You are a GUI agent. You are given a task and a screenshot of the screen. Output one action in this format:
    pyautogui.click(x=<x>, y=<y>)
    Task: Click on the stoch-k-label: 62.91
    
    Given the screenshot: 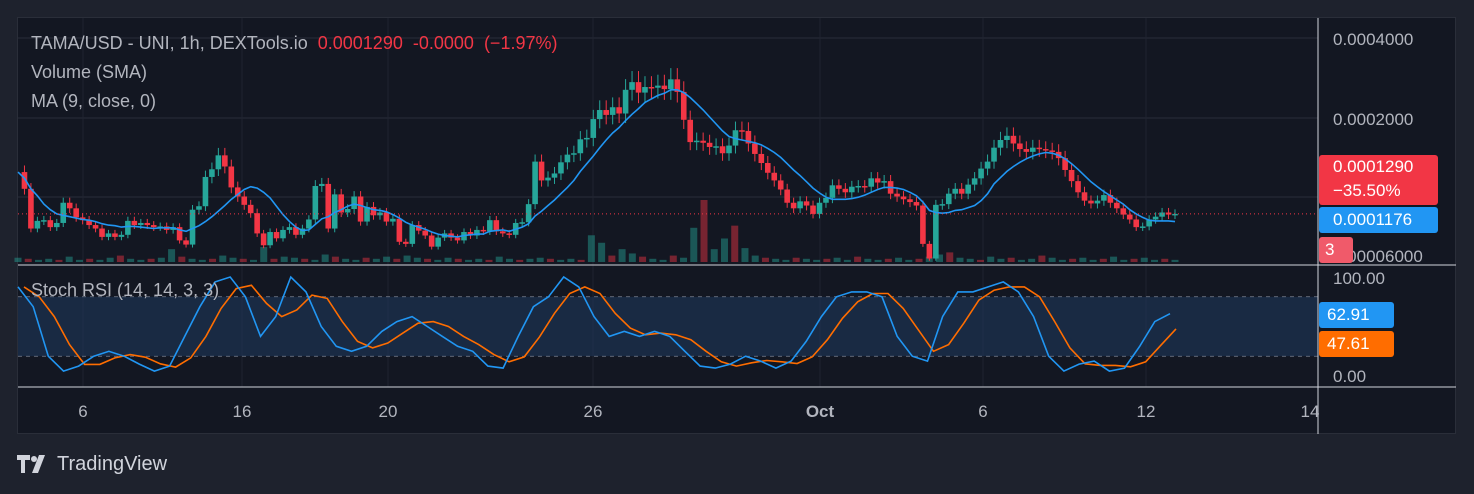 What is the action you would take?
    pyautogui.click(x=1356, y=315)
    